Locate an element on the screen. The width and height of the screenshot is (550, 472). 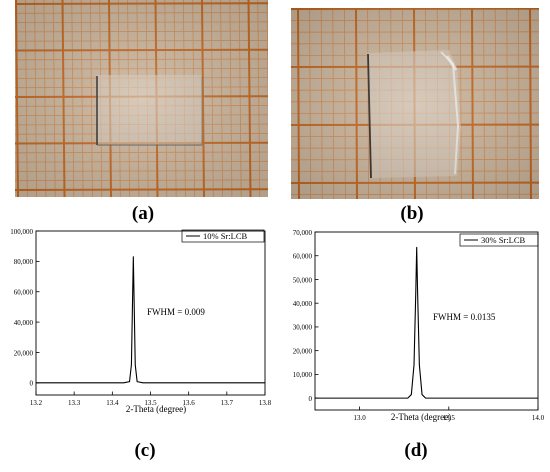
y-tick-label: 30,000 is located at coordinates (303, 328).